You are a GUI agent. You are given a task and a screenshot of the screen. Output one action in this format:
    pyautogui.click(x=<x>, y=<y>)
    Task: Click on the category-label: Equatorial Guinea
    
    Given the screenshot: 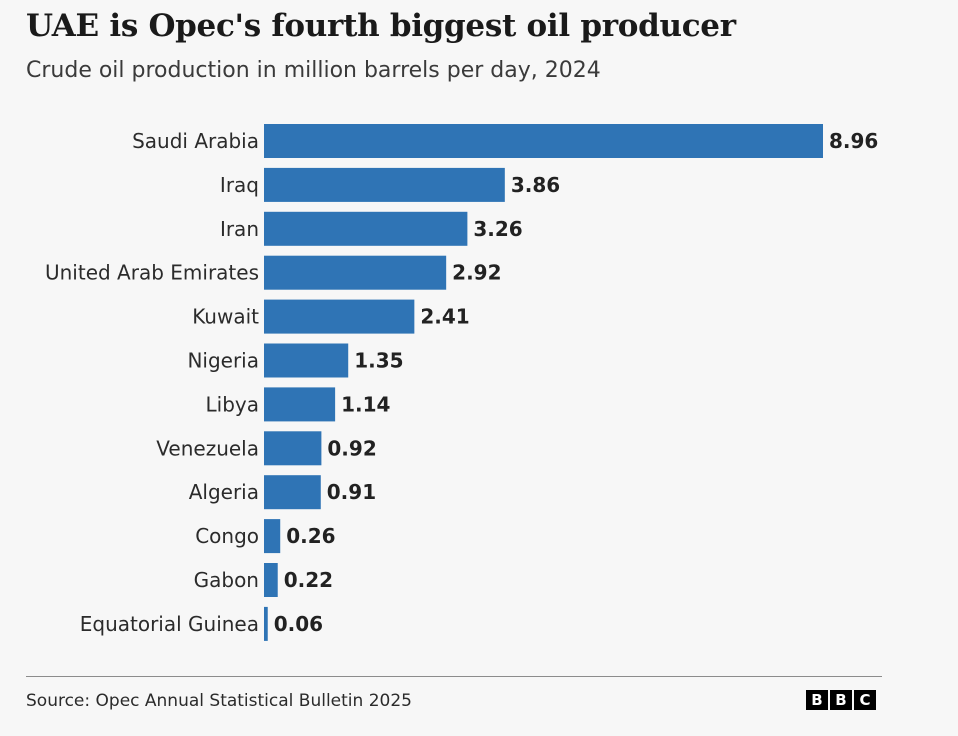 What is the action you would take?
    pyautogui.click(x=169, y=624)
    